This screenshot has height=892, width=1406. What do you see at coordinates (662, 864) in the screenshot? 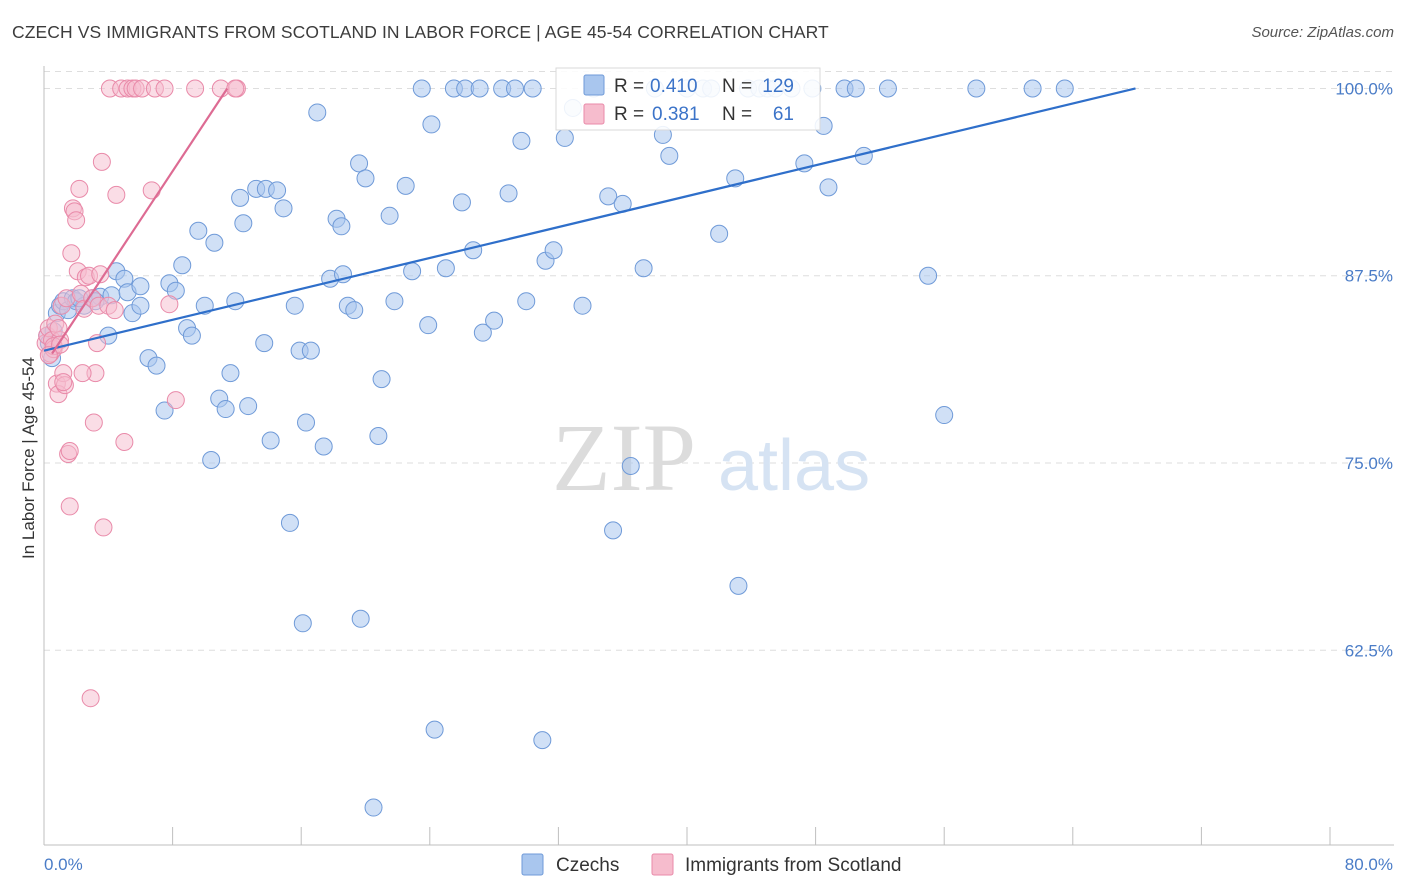
I see `legend-swatch-scotland` at bounding box center [662, 864].